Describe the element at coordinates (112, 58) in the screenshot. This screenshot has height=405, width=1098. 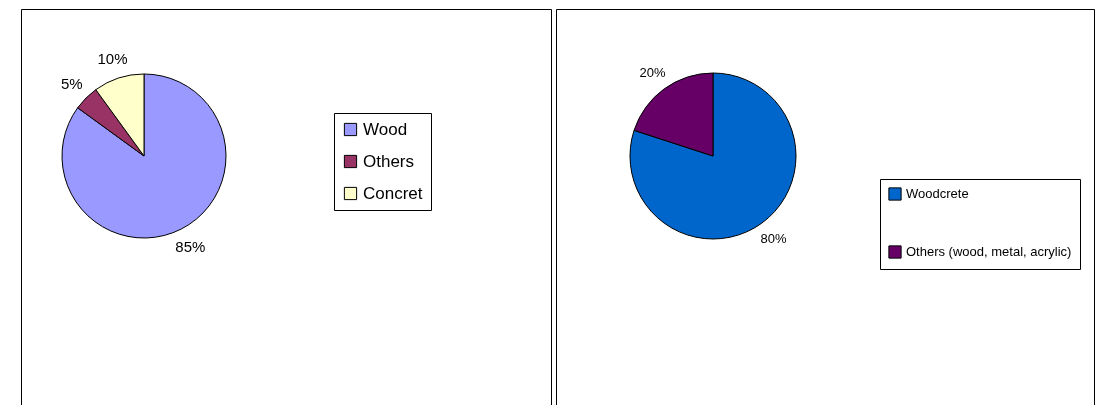
I see `data-label: 10%` at that location.